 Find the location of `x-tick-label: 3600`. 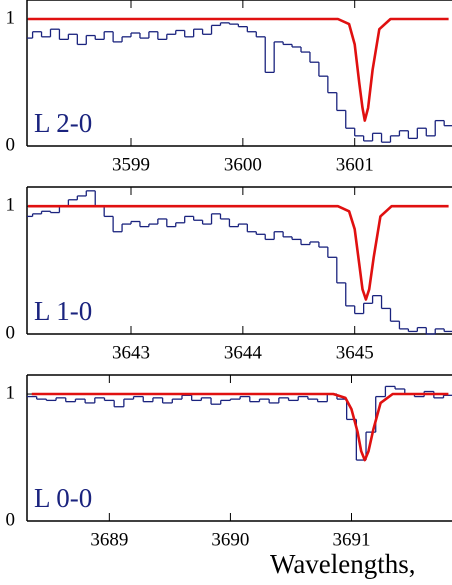

x-tick-label: 3600 is located at coordinates (243, 164).